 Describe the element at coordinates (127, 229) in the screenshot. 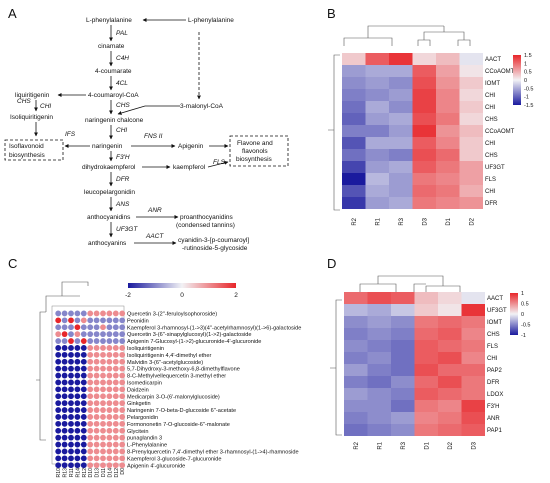

I see `enzyme-uf3gt: UF3GT` at that location.